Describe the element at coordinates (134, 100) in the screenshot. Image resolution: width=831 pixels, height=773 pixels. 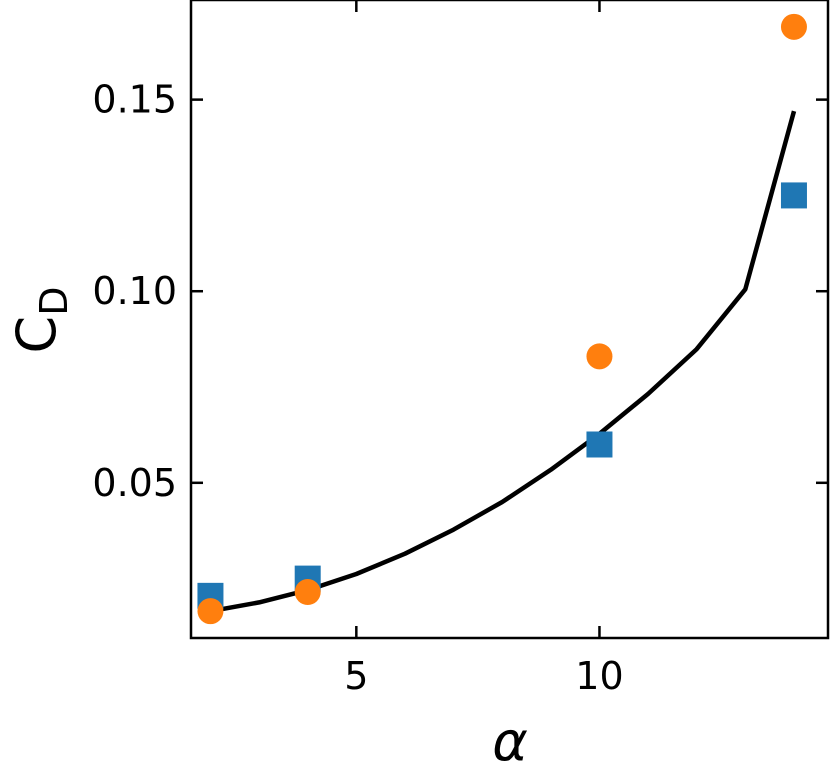
I see `y-tick-label: 0.15` at that location.